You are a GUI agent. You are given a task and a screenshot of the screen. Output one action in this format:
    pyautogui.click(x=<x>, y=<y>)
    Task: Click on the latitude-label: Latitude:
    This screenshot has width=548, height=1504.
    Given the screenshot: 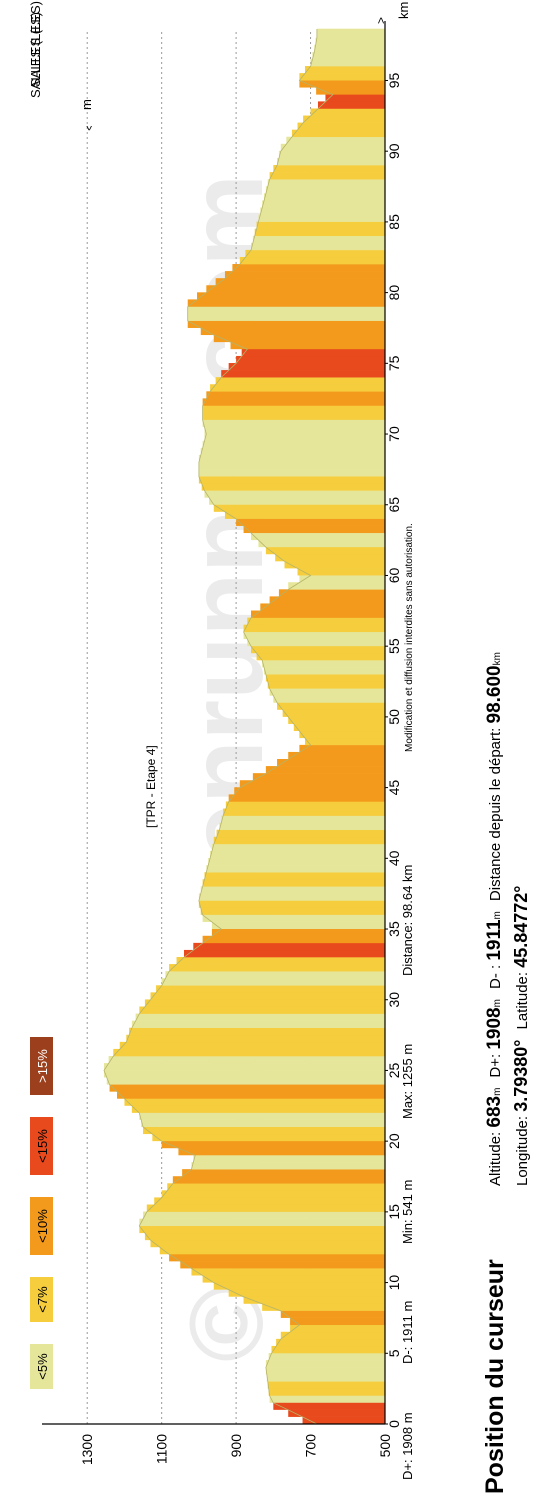 What is the action you would take?
    pyautogui.click(x=522, y=999)
    